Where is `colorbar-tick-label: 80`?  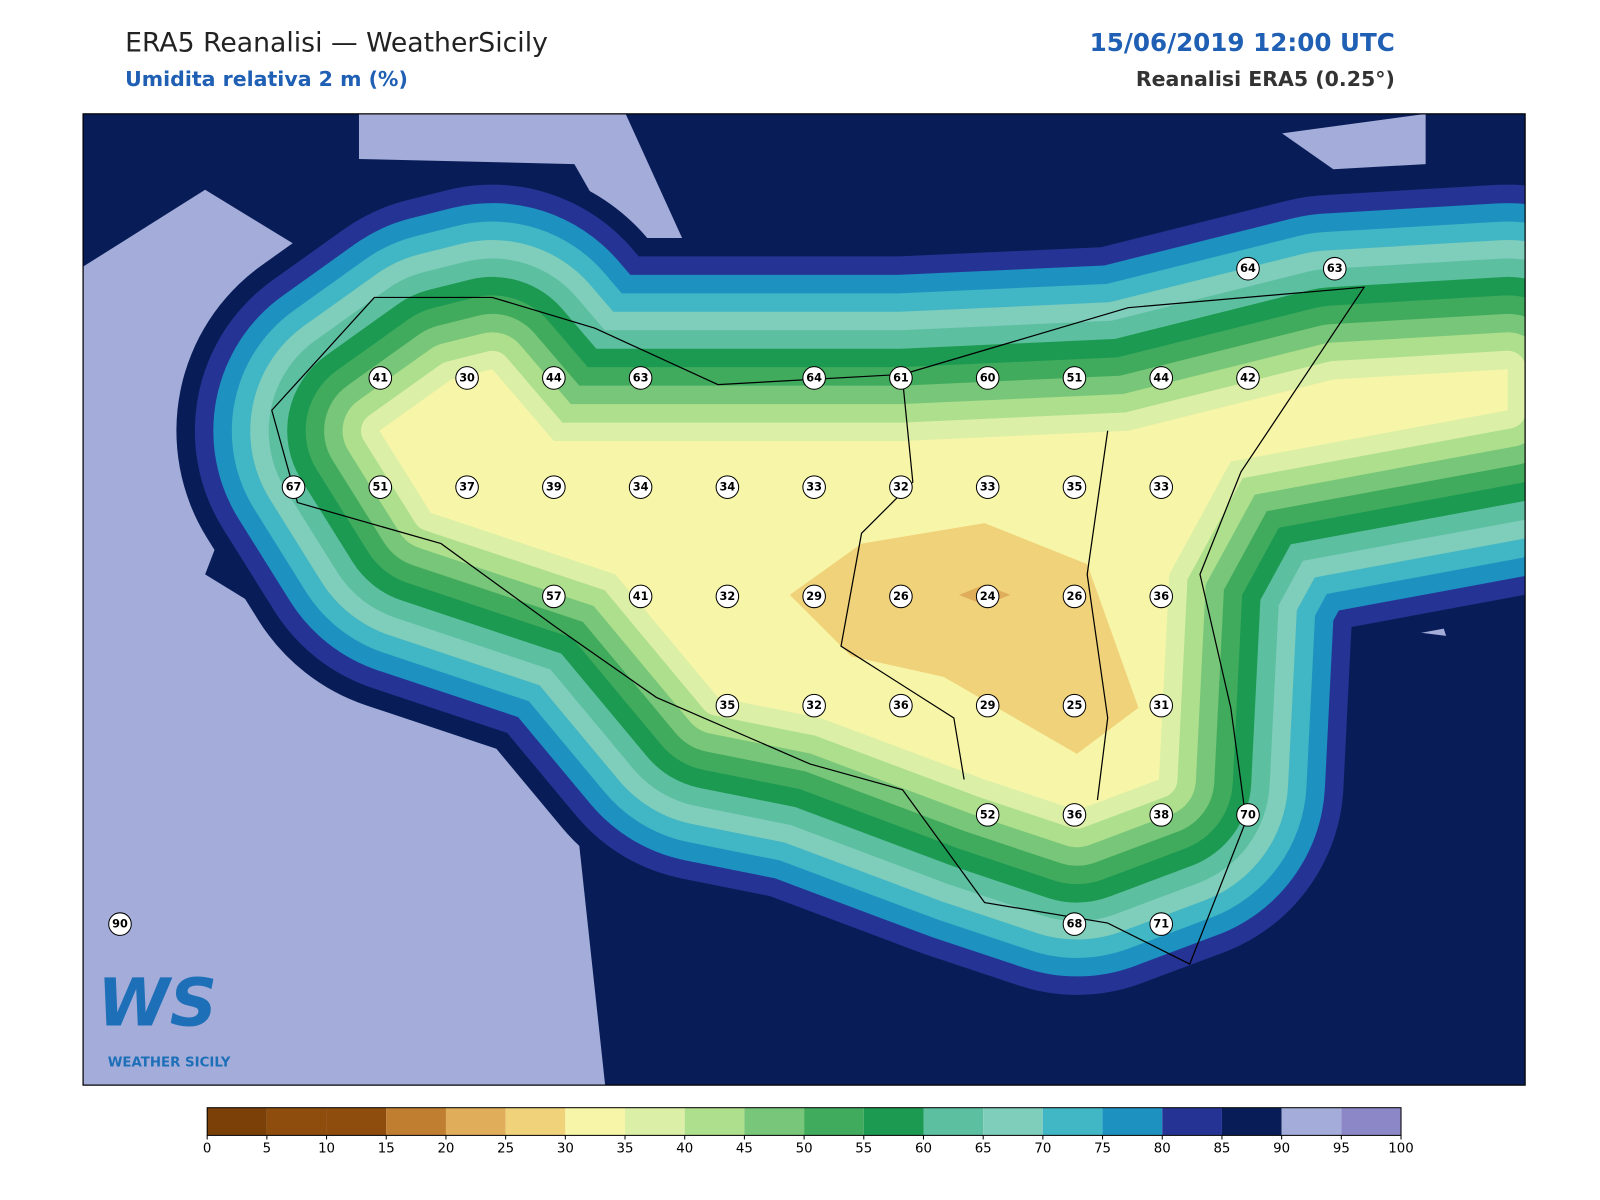
colorbar-tick-label: 80 is located at coordinates (1162, 1149).